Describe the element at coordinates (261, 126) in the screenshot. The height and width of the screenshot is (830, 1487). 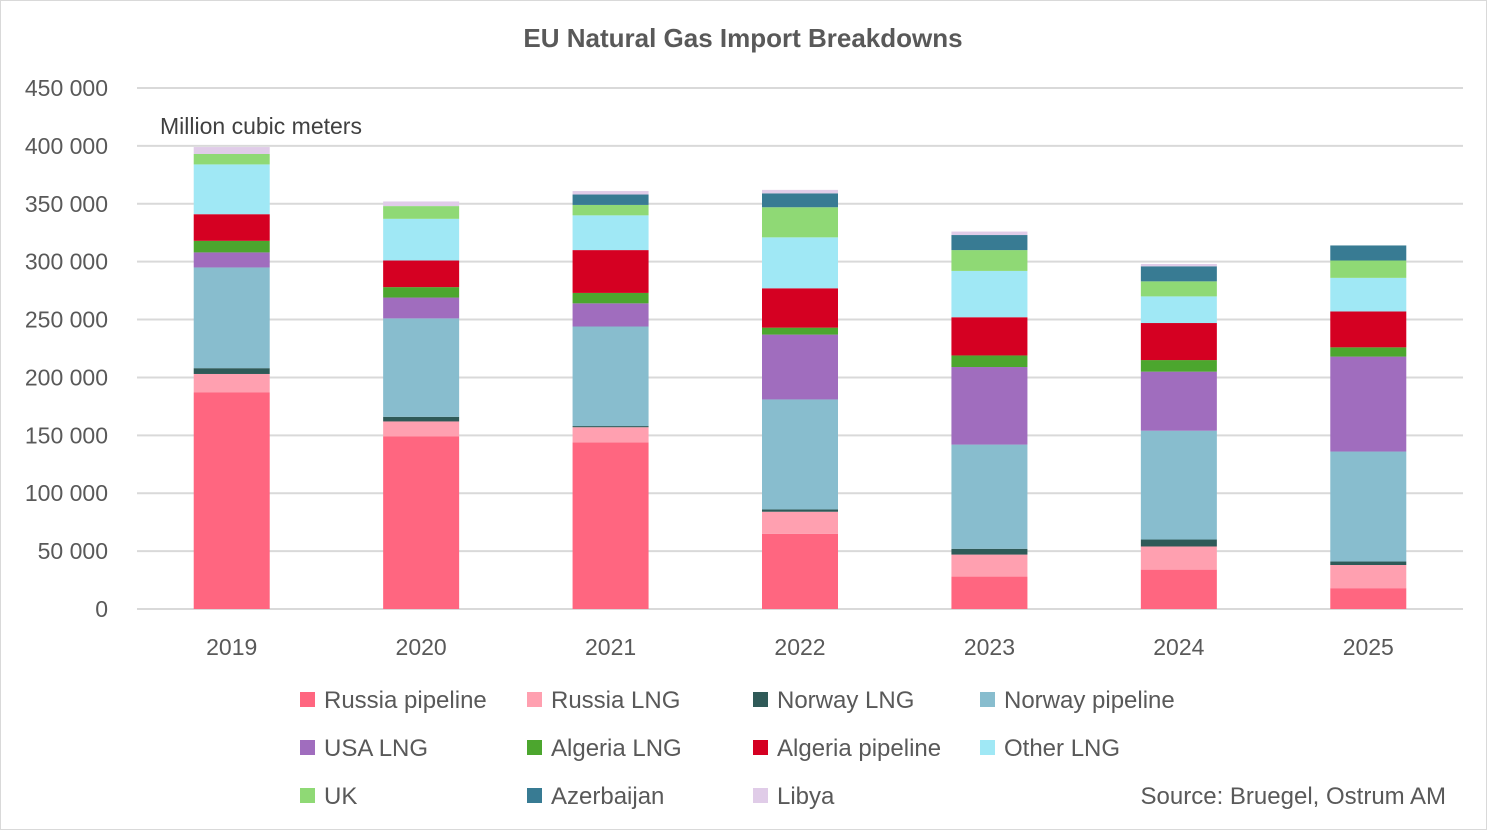
I see `unit-label: Million cubic meters` at that location.